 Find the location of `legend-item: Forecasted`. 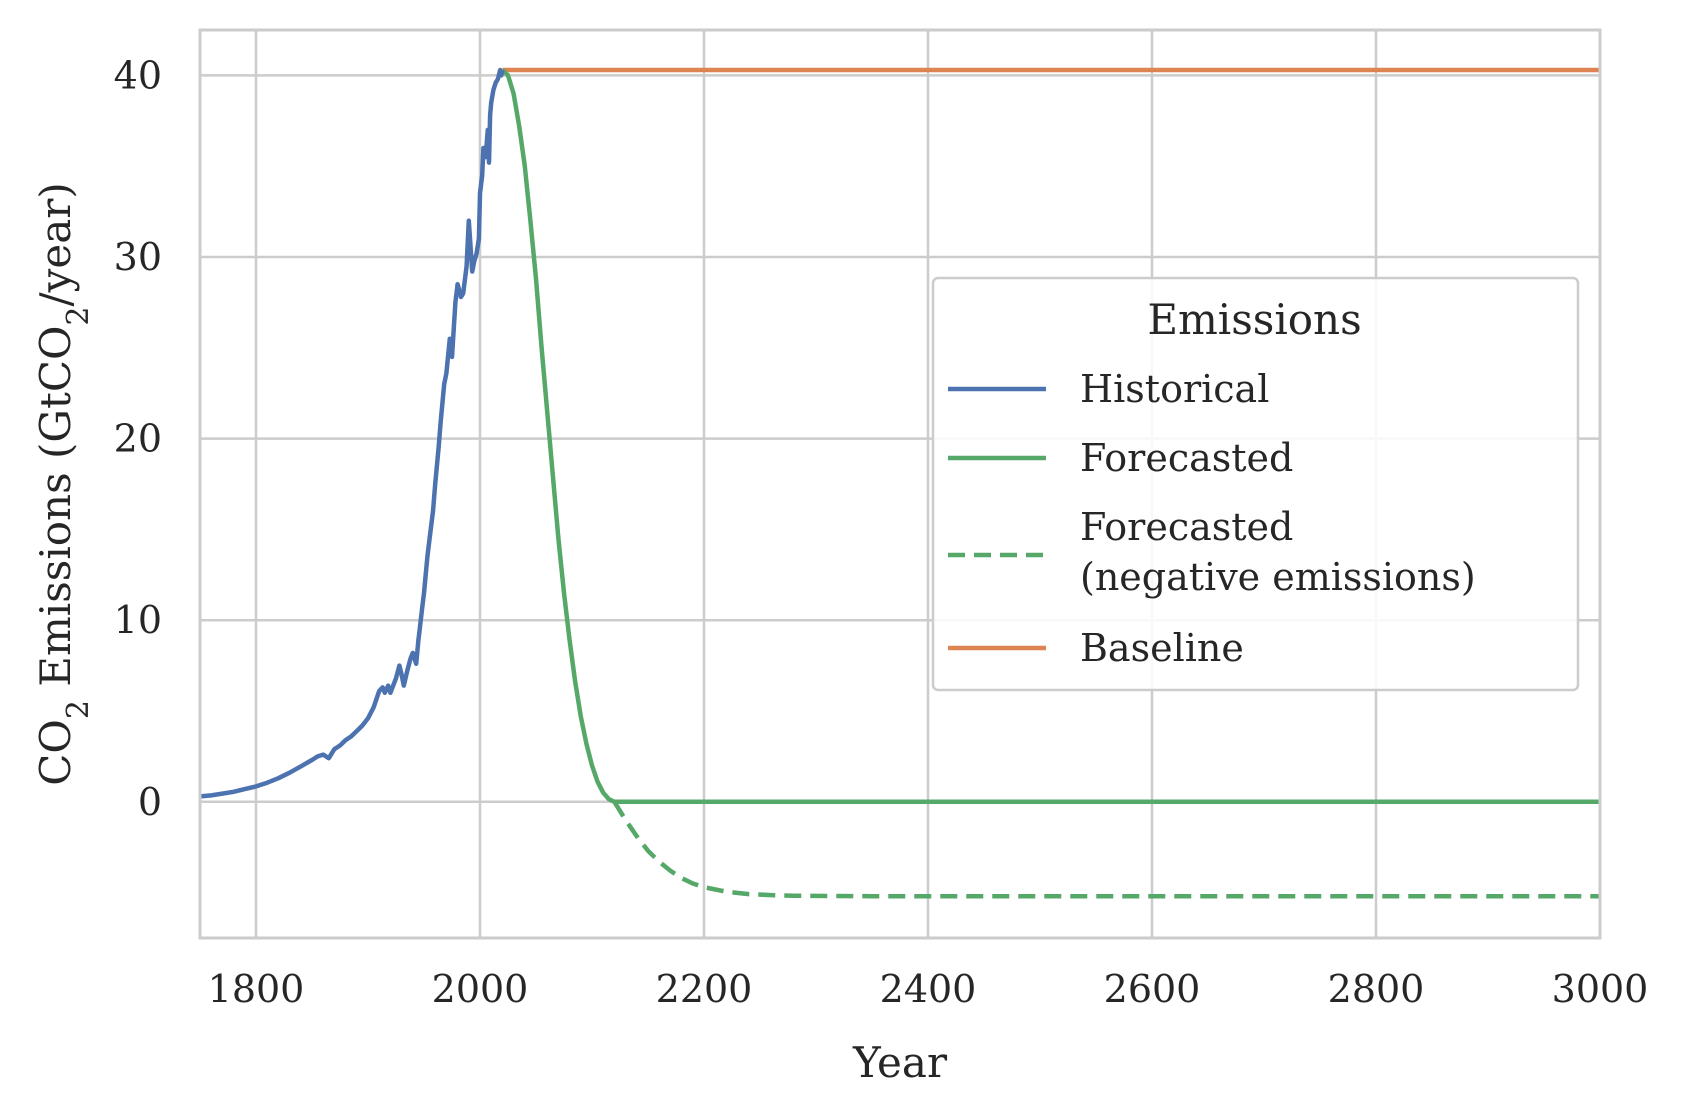

legend-item: Forecasted is located at coordinates (1120, 458).